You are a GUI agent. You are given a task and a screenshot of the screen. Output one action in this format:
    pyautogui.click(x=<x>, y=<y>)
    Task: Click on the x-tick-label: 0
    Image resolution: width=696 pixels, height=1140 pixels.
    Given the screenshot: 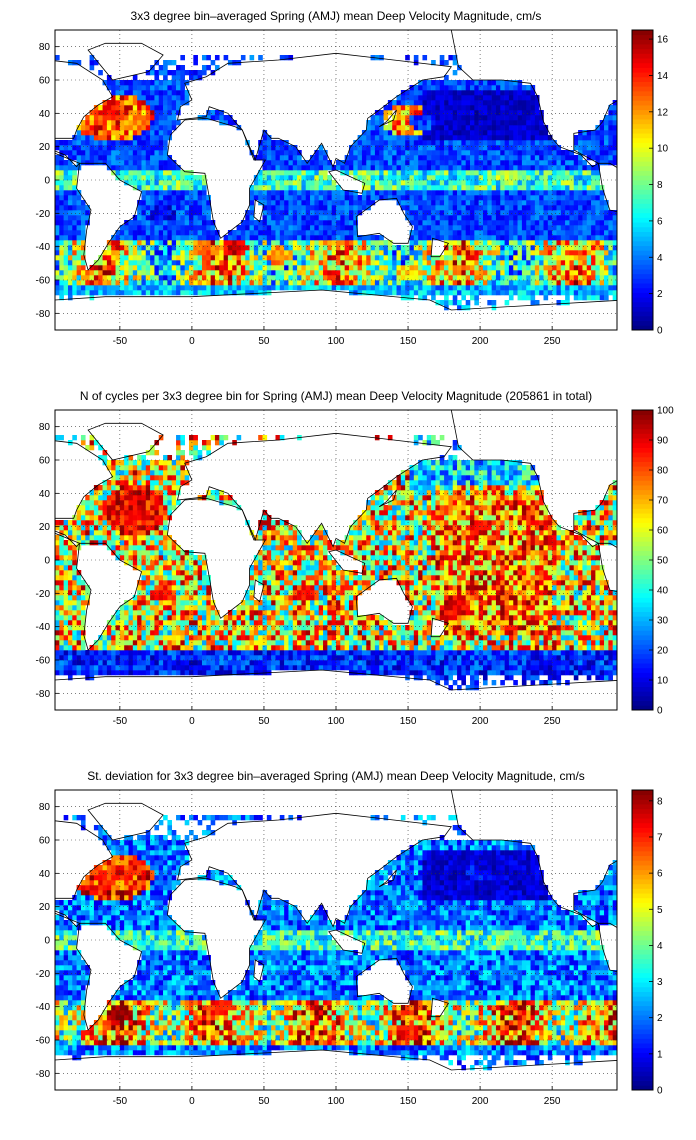 What is the action you would take?
    pyautogui.click(x=192, y=341)
    